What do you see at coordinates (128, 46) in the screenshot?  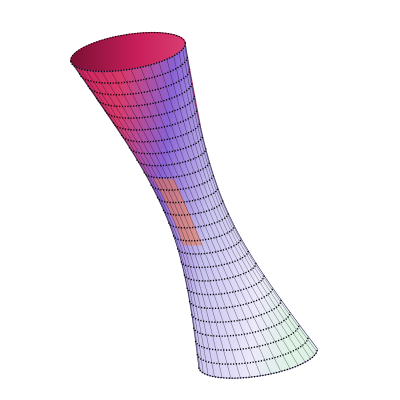 I see `mesh-ring-top-back` at bounding box center [128, 46].